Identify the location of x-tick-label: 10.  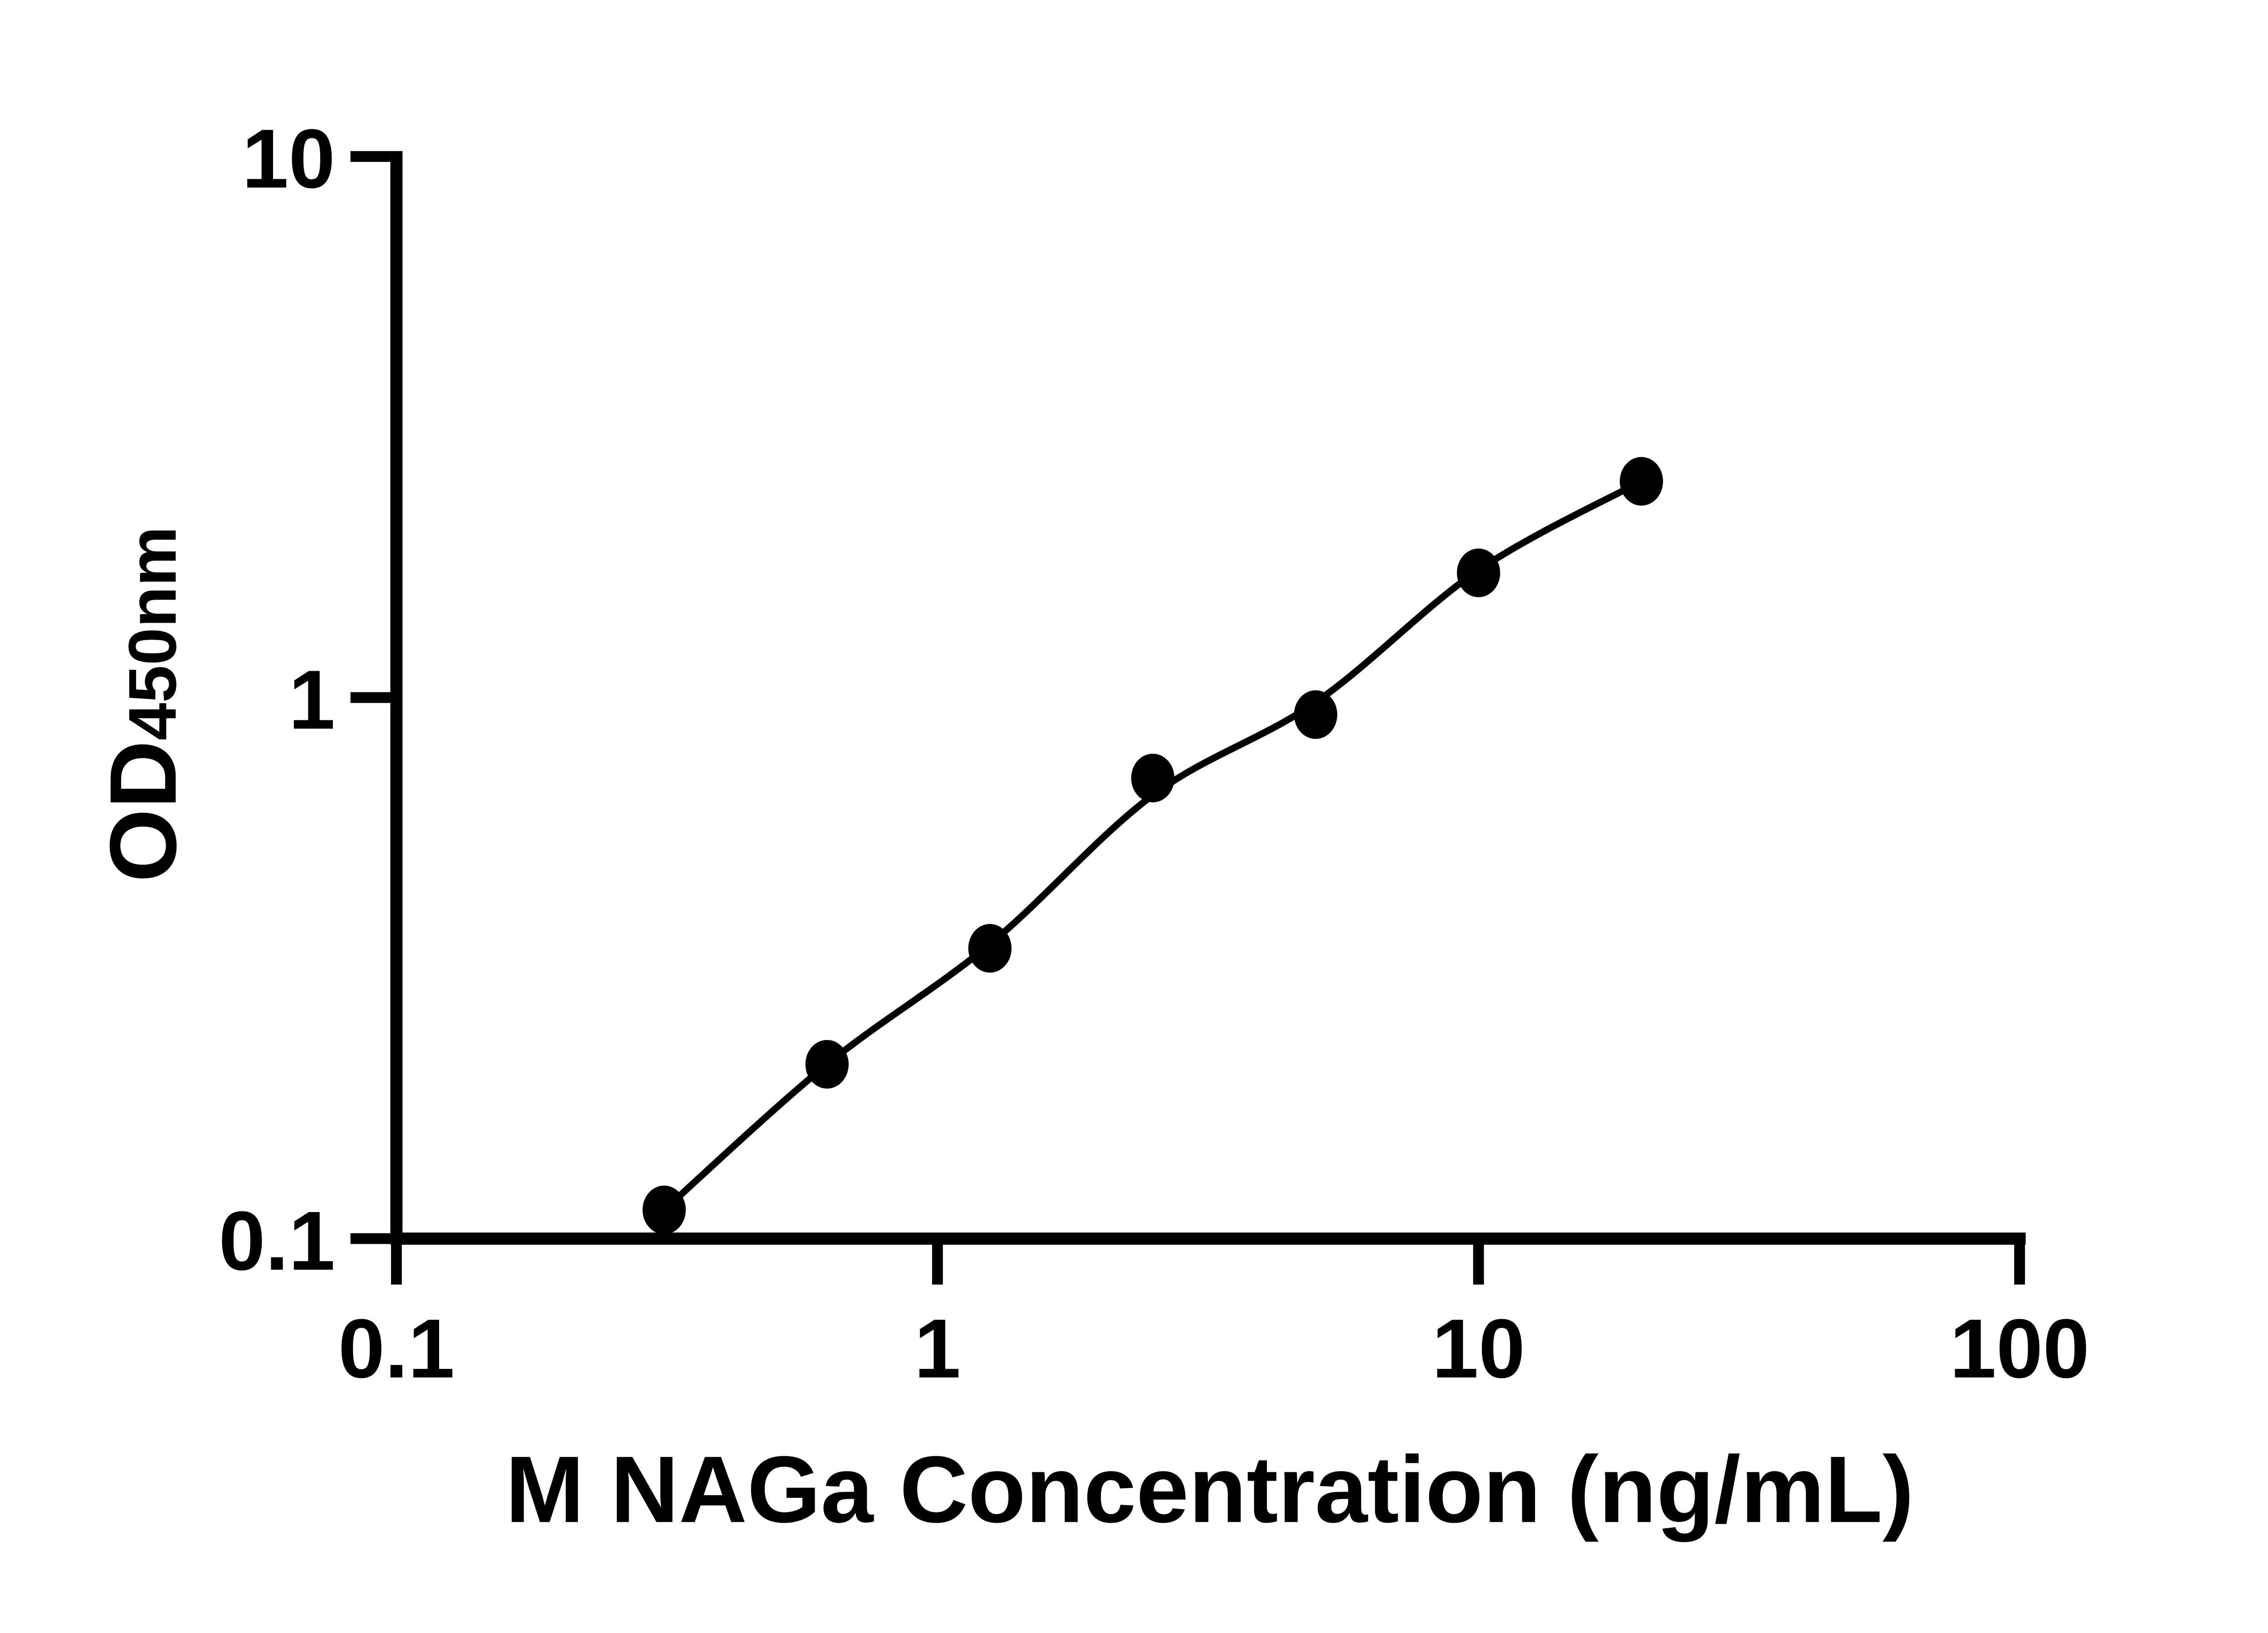
(1479, 1349).